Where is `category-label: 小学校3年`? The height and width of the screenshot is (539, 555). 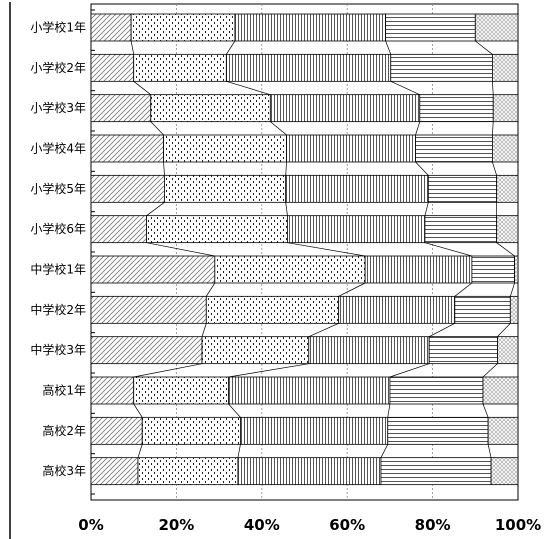 category-label: 小学校3年 is located at coordinates (58, 107).